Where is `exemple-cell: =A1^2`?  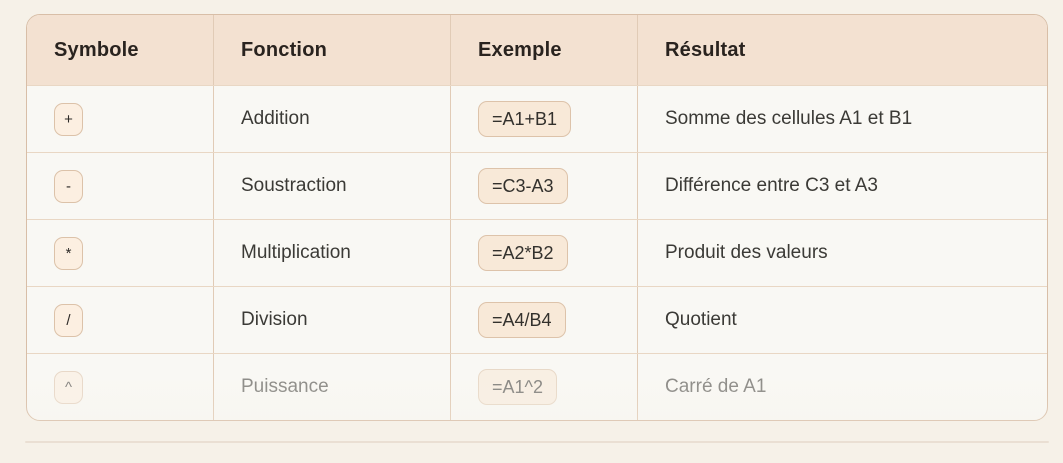 exemple-cell: =A1^2 is located at coordinates (544, 387).